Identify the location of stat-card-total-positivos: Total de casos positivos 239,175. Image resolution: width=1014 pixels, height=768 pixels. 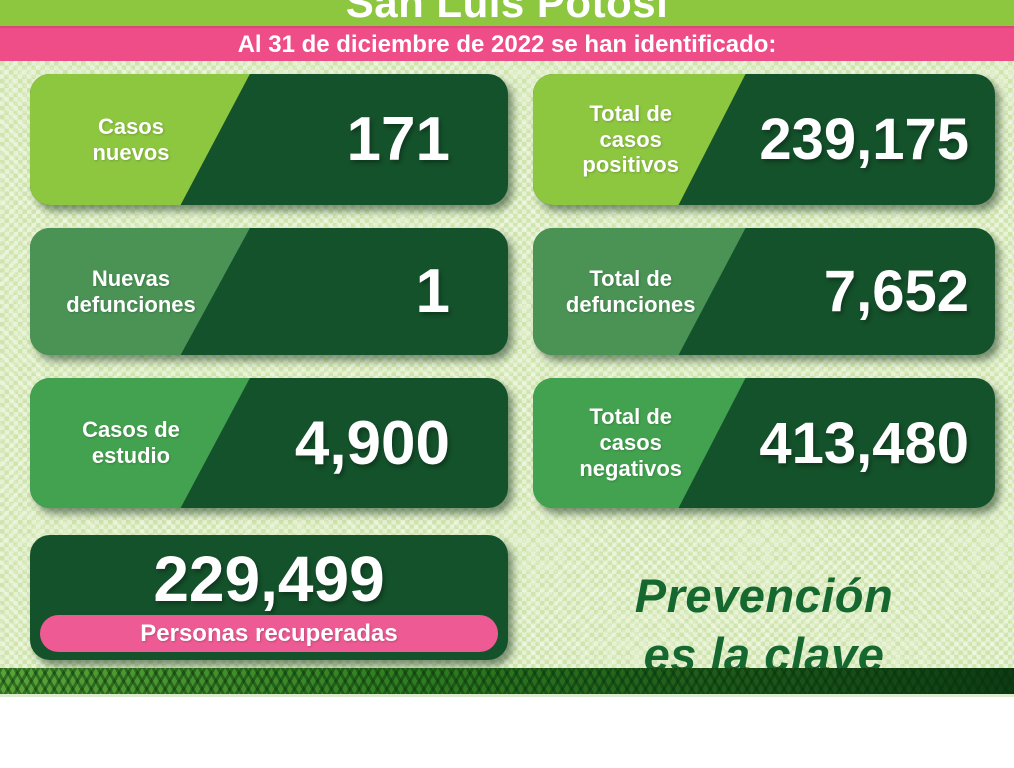
(764, 139).